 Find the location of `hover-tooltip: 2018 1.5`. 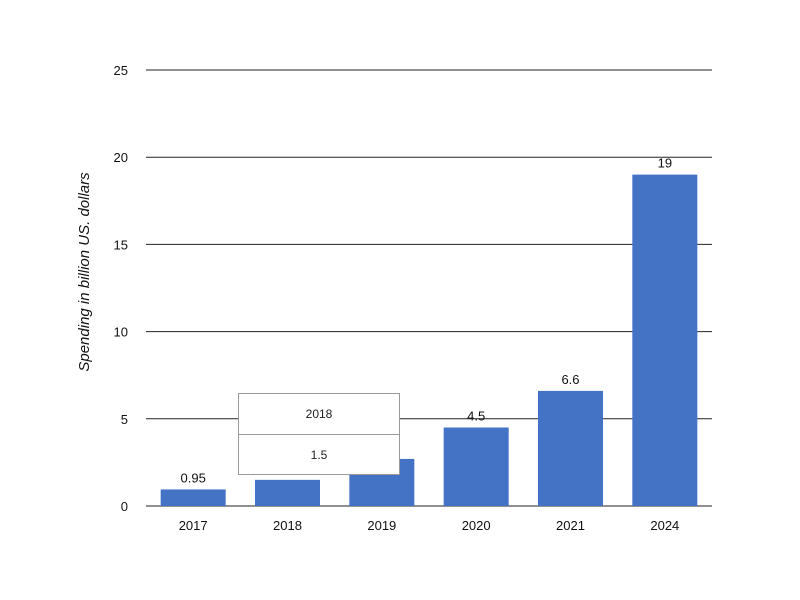

hover-tooltip: 2018 1.5 is located at coordinates (319, 434).